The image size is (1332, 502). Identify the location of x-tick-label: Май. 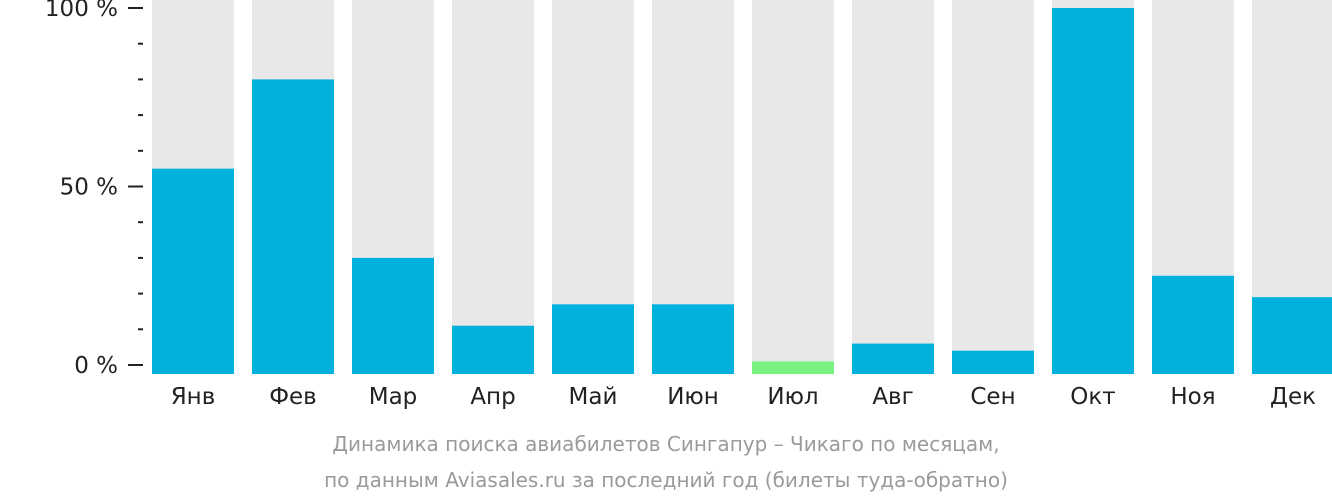
(593, 397).